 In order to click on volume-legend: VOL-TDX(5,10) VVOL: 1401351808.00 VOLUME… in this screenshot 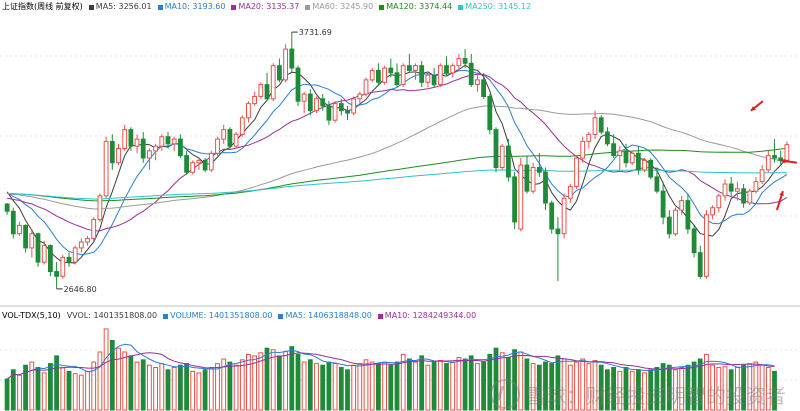, I will do `click(238, 316)`.